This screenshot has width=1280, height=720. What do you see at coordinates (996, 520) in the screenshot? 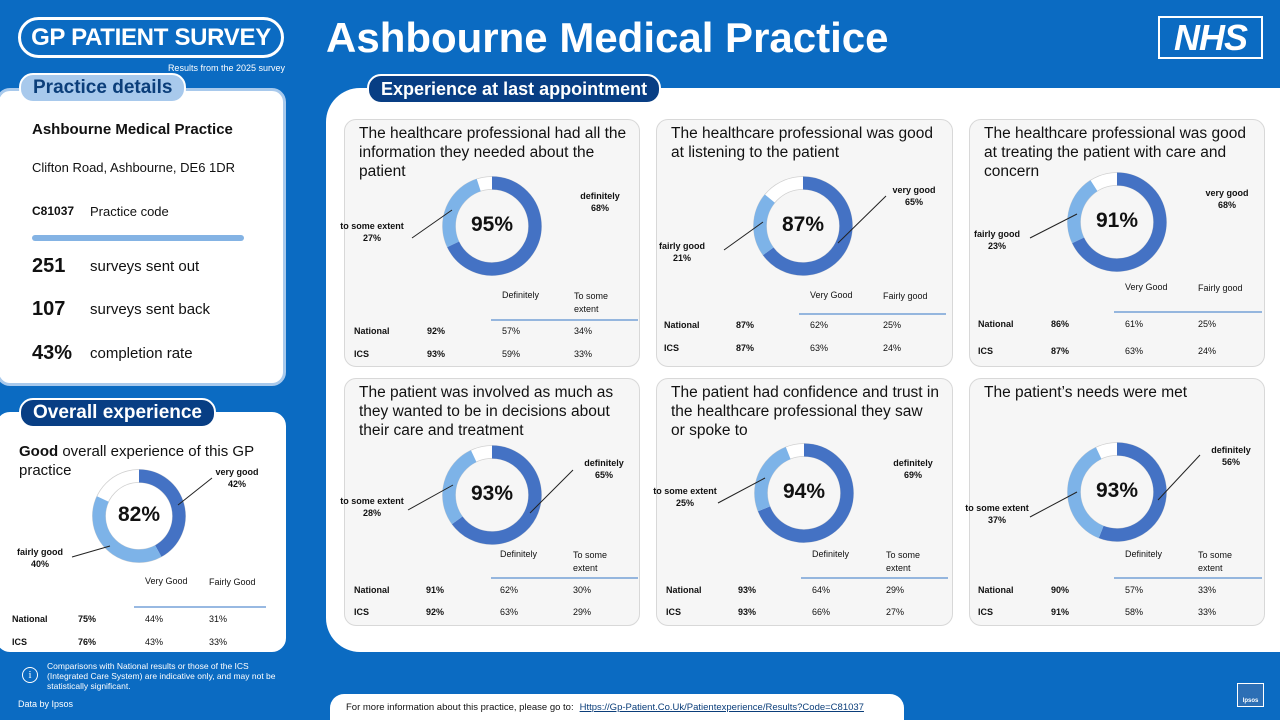
I see `slice-label-value: 37%` at bounding box center [996, 520].